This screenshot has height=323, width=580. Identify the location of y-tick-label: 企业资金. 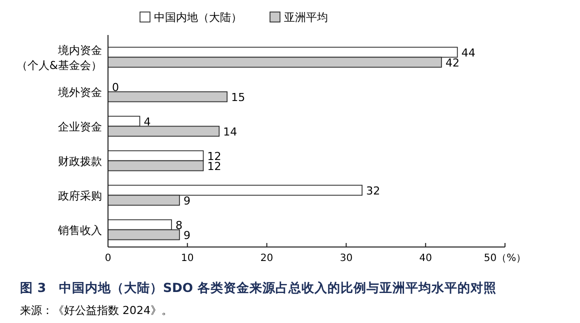
(80, 127).